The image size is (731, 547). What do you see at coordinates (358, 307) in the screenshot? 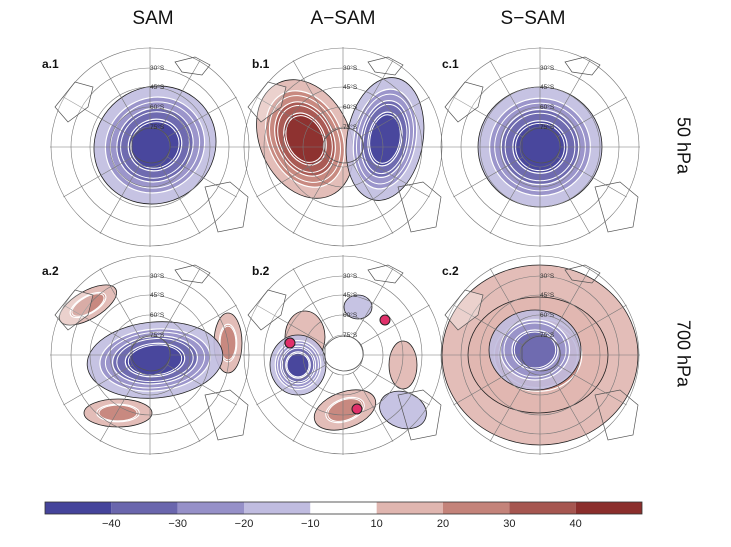
I see `negative-anomaly` at bounding box center [358, 307].